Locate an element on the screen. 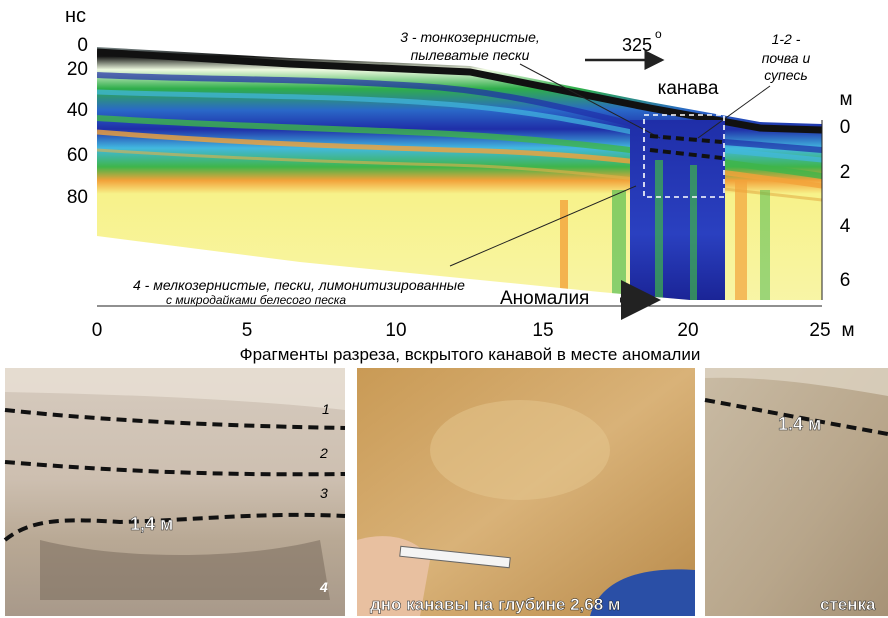 Image resolution: width=888 pixels, height=618 pixels. azimuth-value: 325 is located at coordinates (637, 45).